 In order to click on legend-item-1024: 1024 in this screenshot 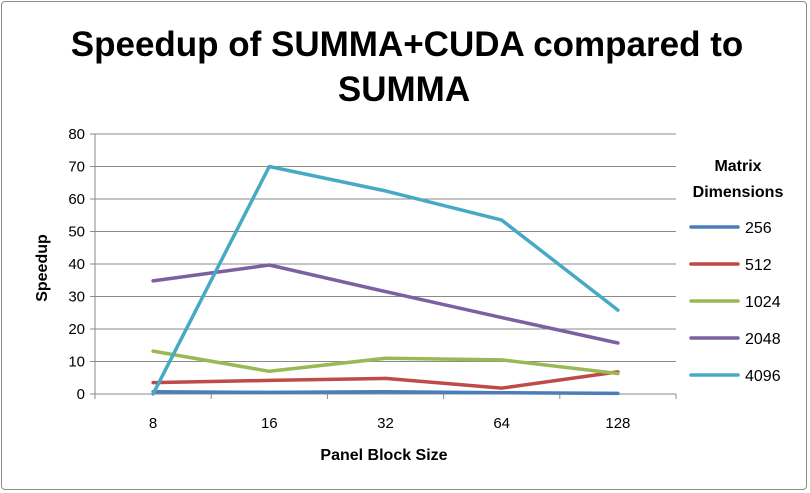, I will do `click(735, 302)`.